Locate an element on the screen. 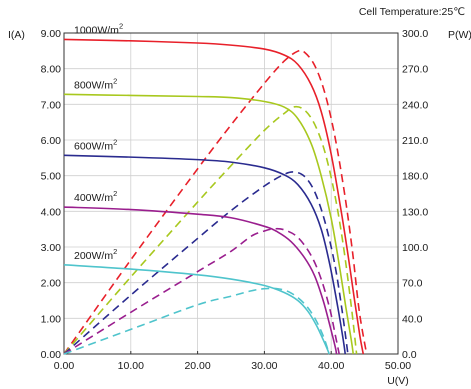  left-y-tick-label: 5.00 is located at coordinates (51, 177).